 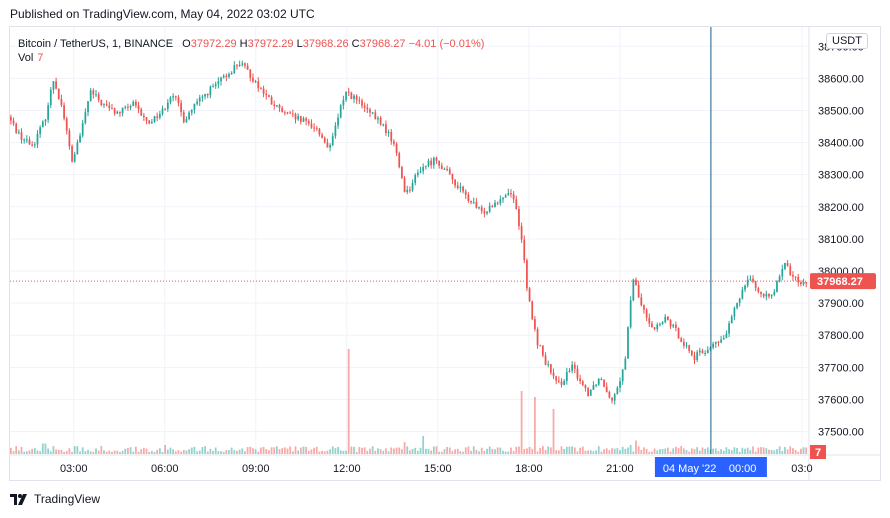 I want to click on legend-high-label: H, so click(x=243, y=44).